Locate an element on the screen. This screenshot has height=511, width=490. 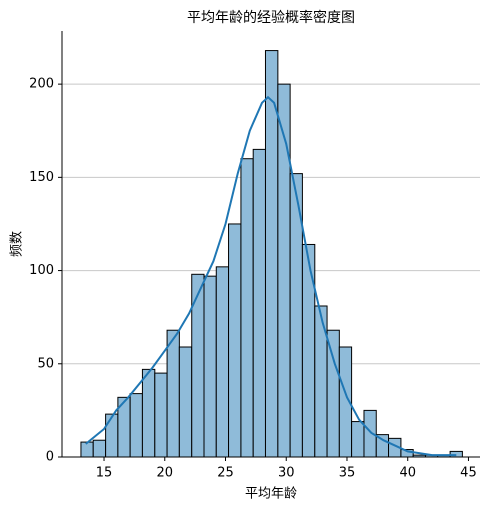
y-tick-label: 0 is located at coordinates (50, 457).